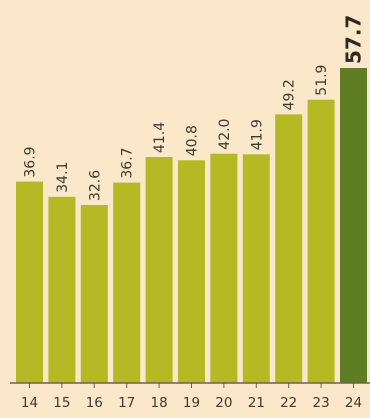 This screenshot has height=418, width=370. What do you see at coordinates (128, 162) in the screenshot?
I see `value-label-17: 36.7` at bounding box center [128, 162].